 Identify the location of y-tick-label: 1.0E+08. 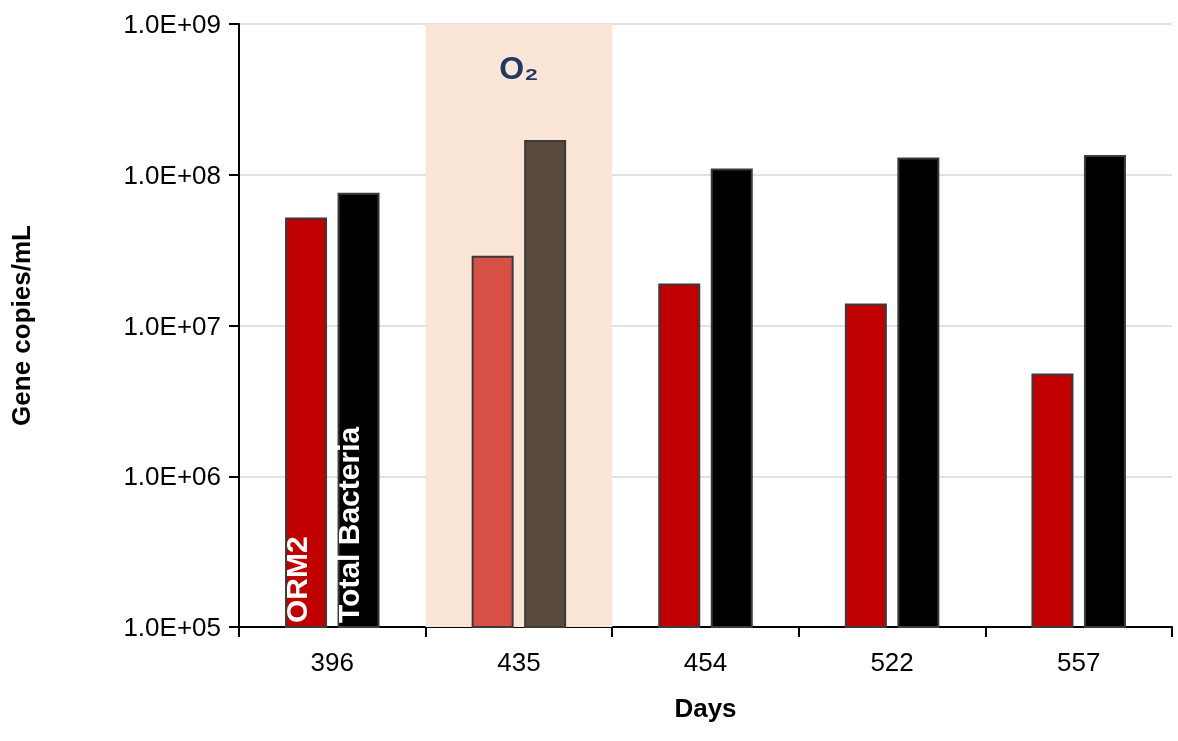
(172, 174).